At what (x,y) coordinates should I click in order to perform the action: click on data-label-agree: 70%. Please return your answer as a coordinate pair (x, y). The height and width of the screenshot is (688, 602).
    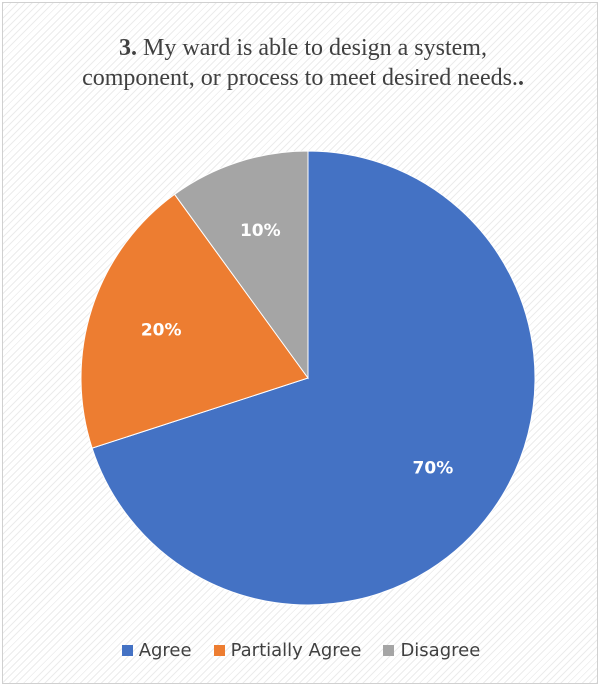
    Looking at the image, I should click on (433, 469).